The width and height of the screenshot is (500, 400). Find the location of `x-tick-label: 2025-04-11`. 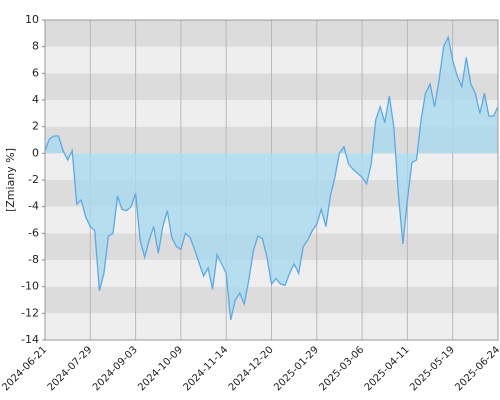

x-tick-label: 2025-04-11 is located at coordinates (387, 368).